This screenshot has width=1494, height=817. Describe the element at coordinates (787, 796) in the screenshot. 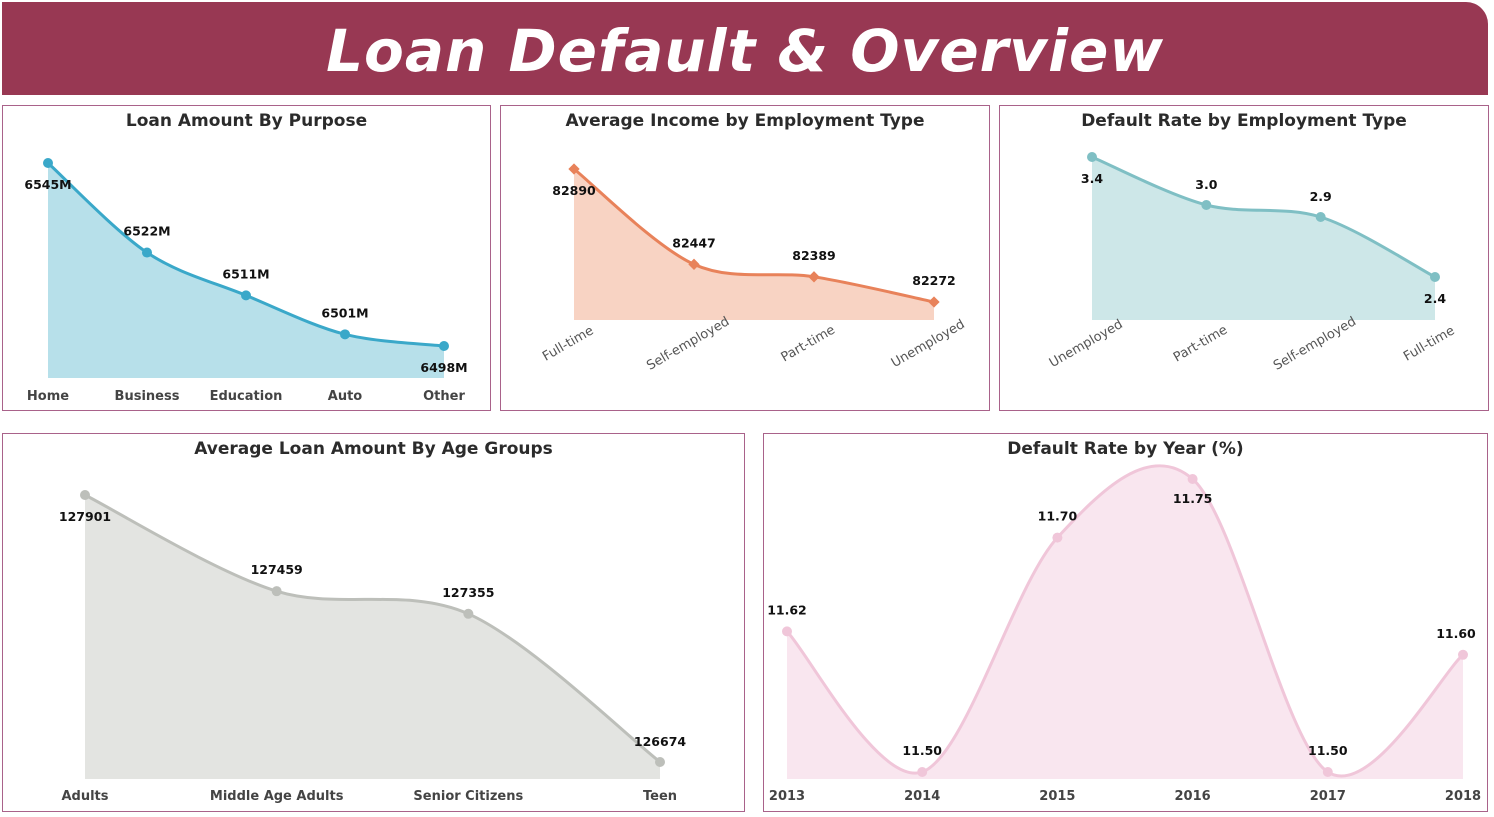

I see `x-tick-label: 2013` at that location.